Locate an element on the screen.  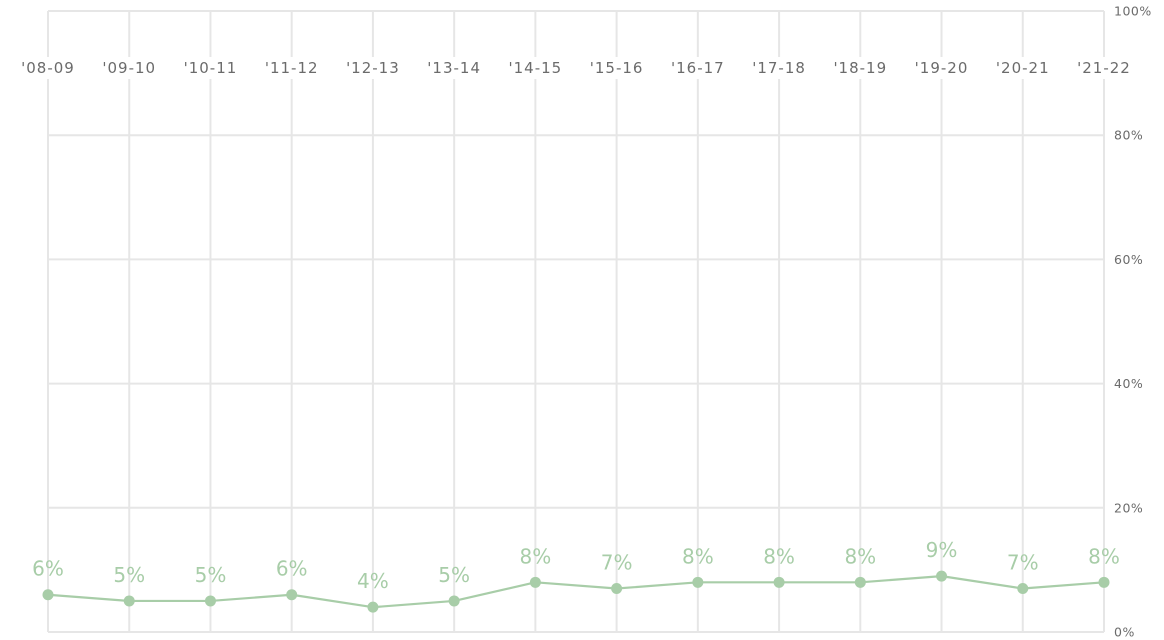
x-tick-label: '14-15 is located at coordinates (536, 68).